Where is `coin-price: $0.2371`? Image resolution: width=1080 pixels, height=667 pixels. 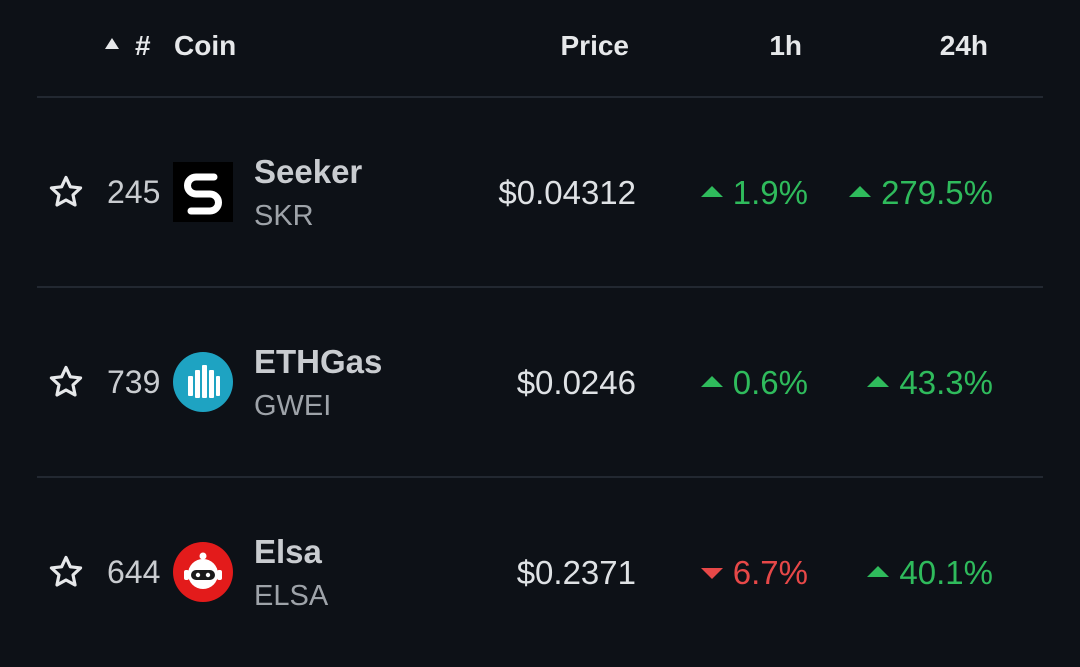
coin-price: $0.2371 is located at coordinates (576, 572).